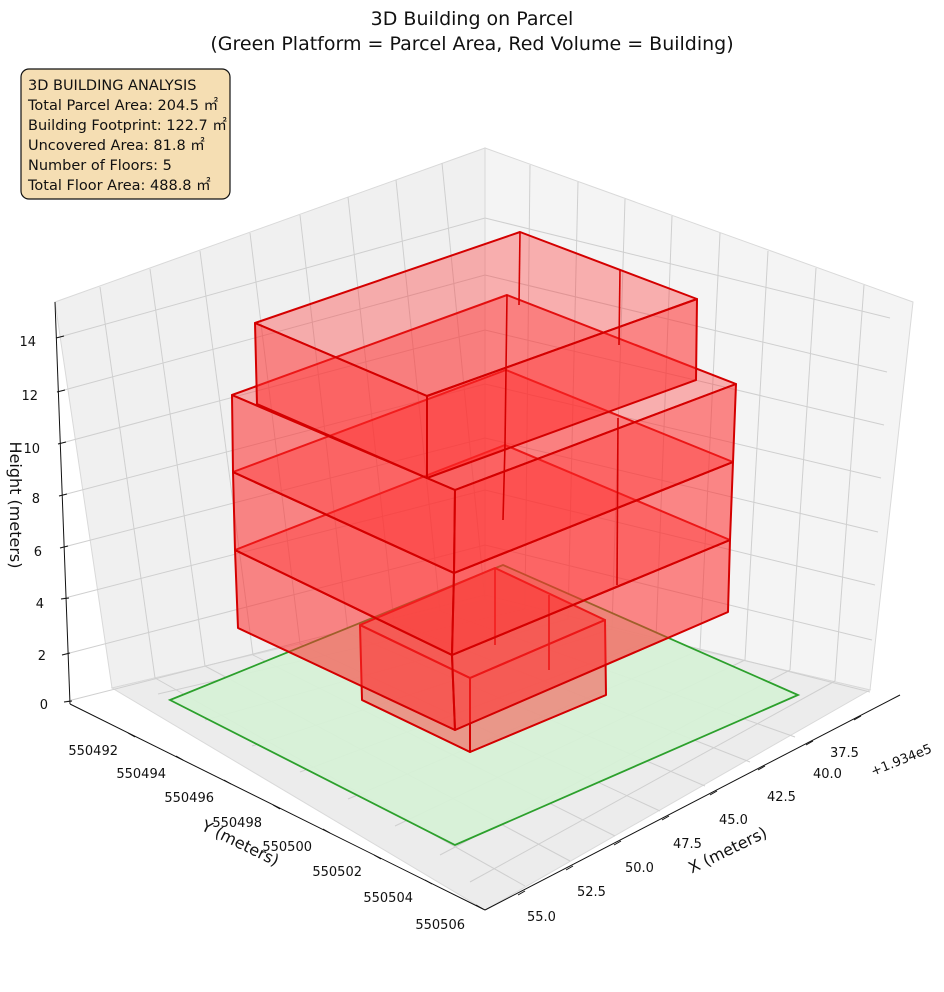 Image resolution: width=944 pixels, height=992 pixels. I want to click on z-tick-label: 14, so click(27, 342).